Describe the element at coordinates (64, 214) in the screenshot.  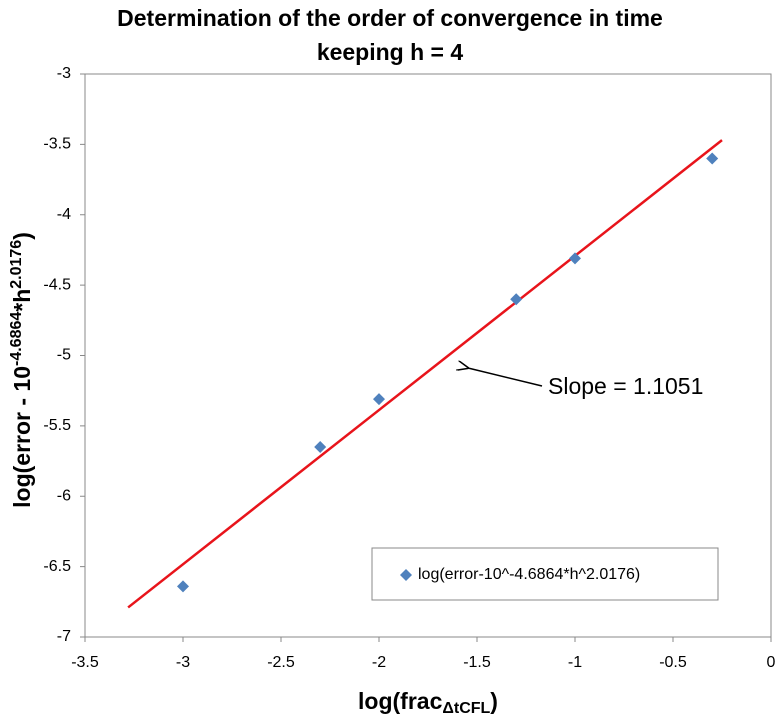
I see `y-tick-label: -4` at that location.